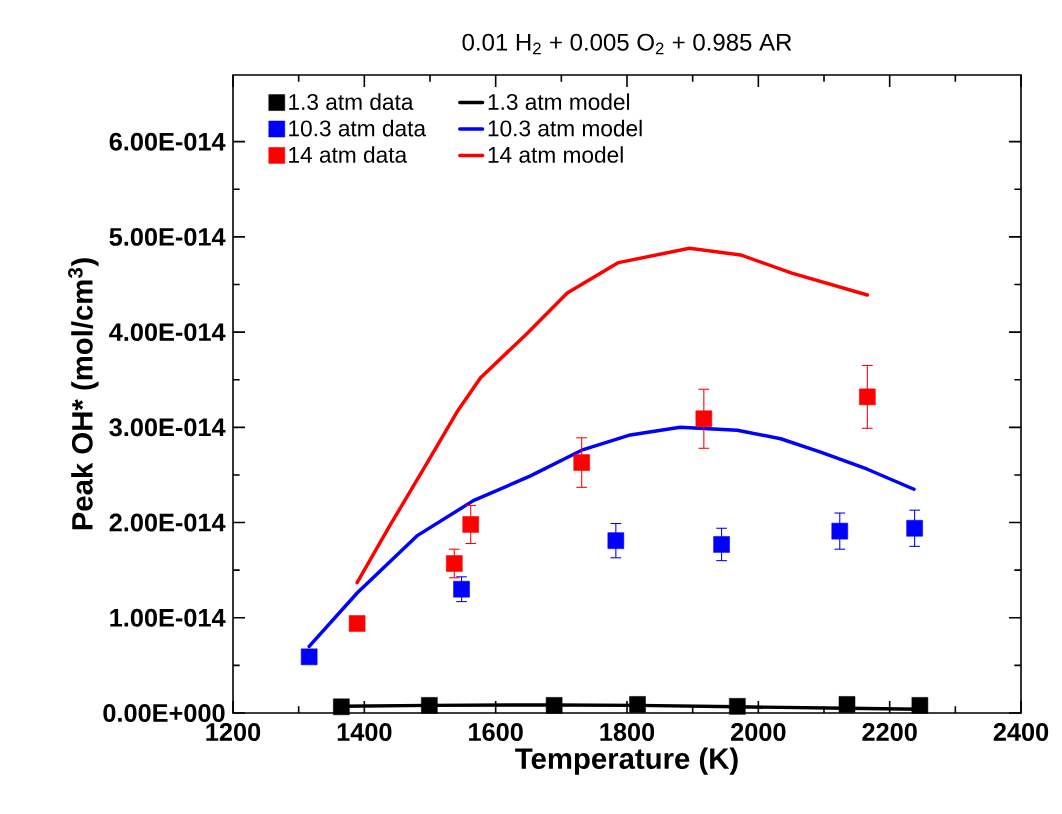 The width and height of the screenshot is (1062, 814). I want to click on x-tick-label: 2200, so click(889, 732).